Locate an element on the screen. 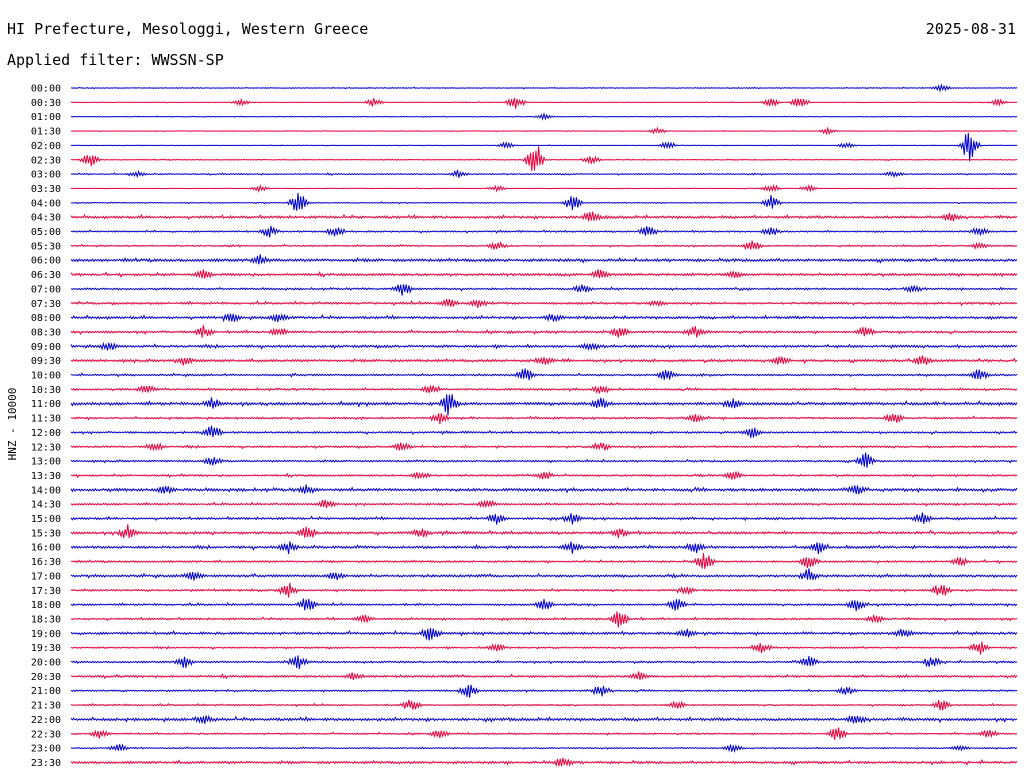 Image resolution: width=1024 pixels, height=780 pixels. row-time-label: 12:30 is located at coordinates (46, 447).